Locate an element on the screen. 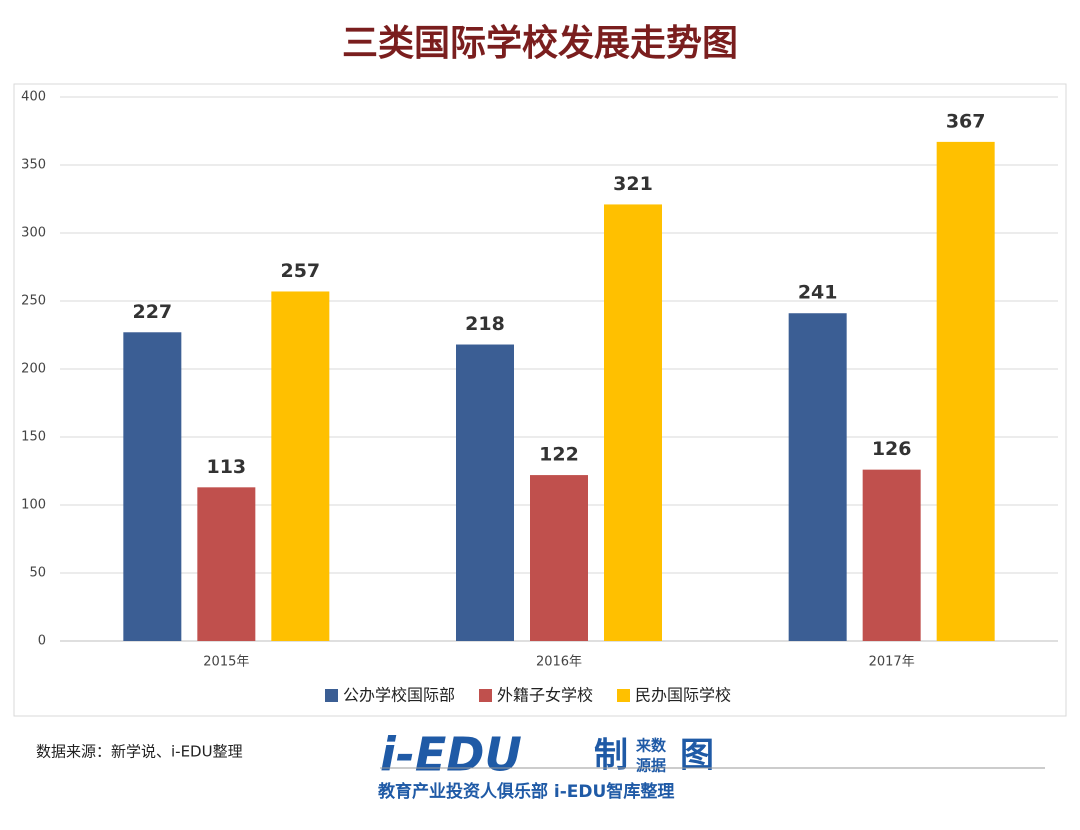 The height and width of the screenshot is (830, 1080). value-label: 122 is located at coordinates (559, 455).